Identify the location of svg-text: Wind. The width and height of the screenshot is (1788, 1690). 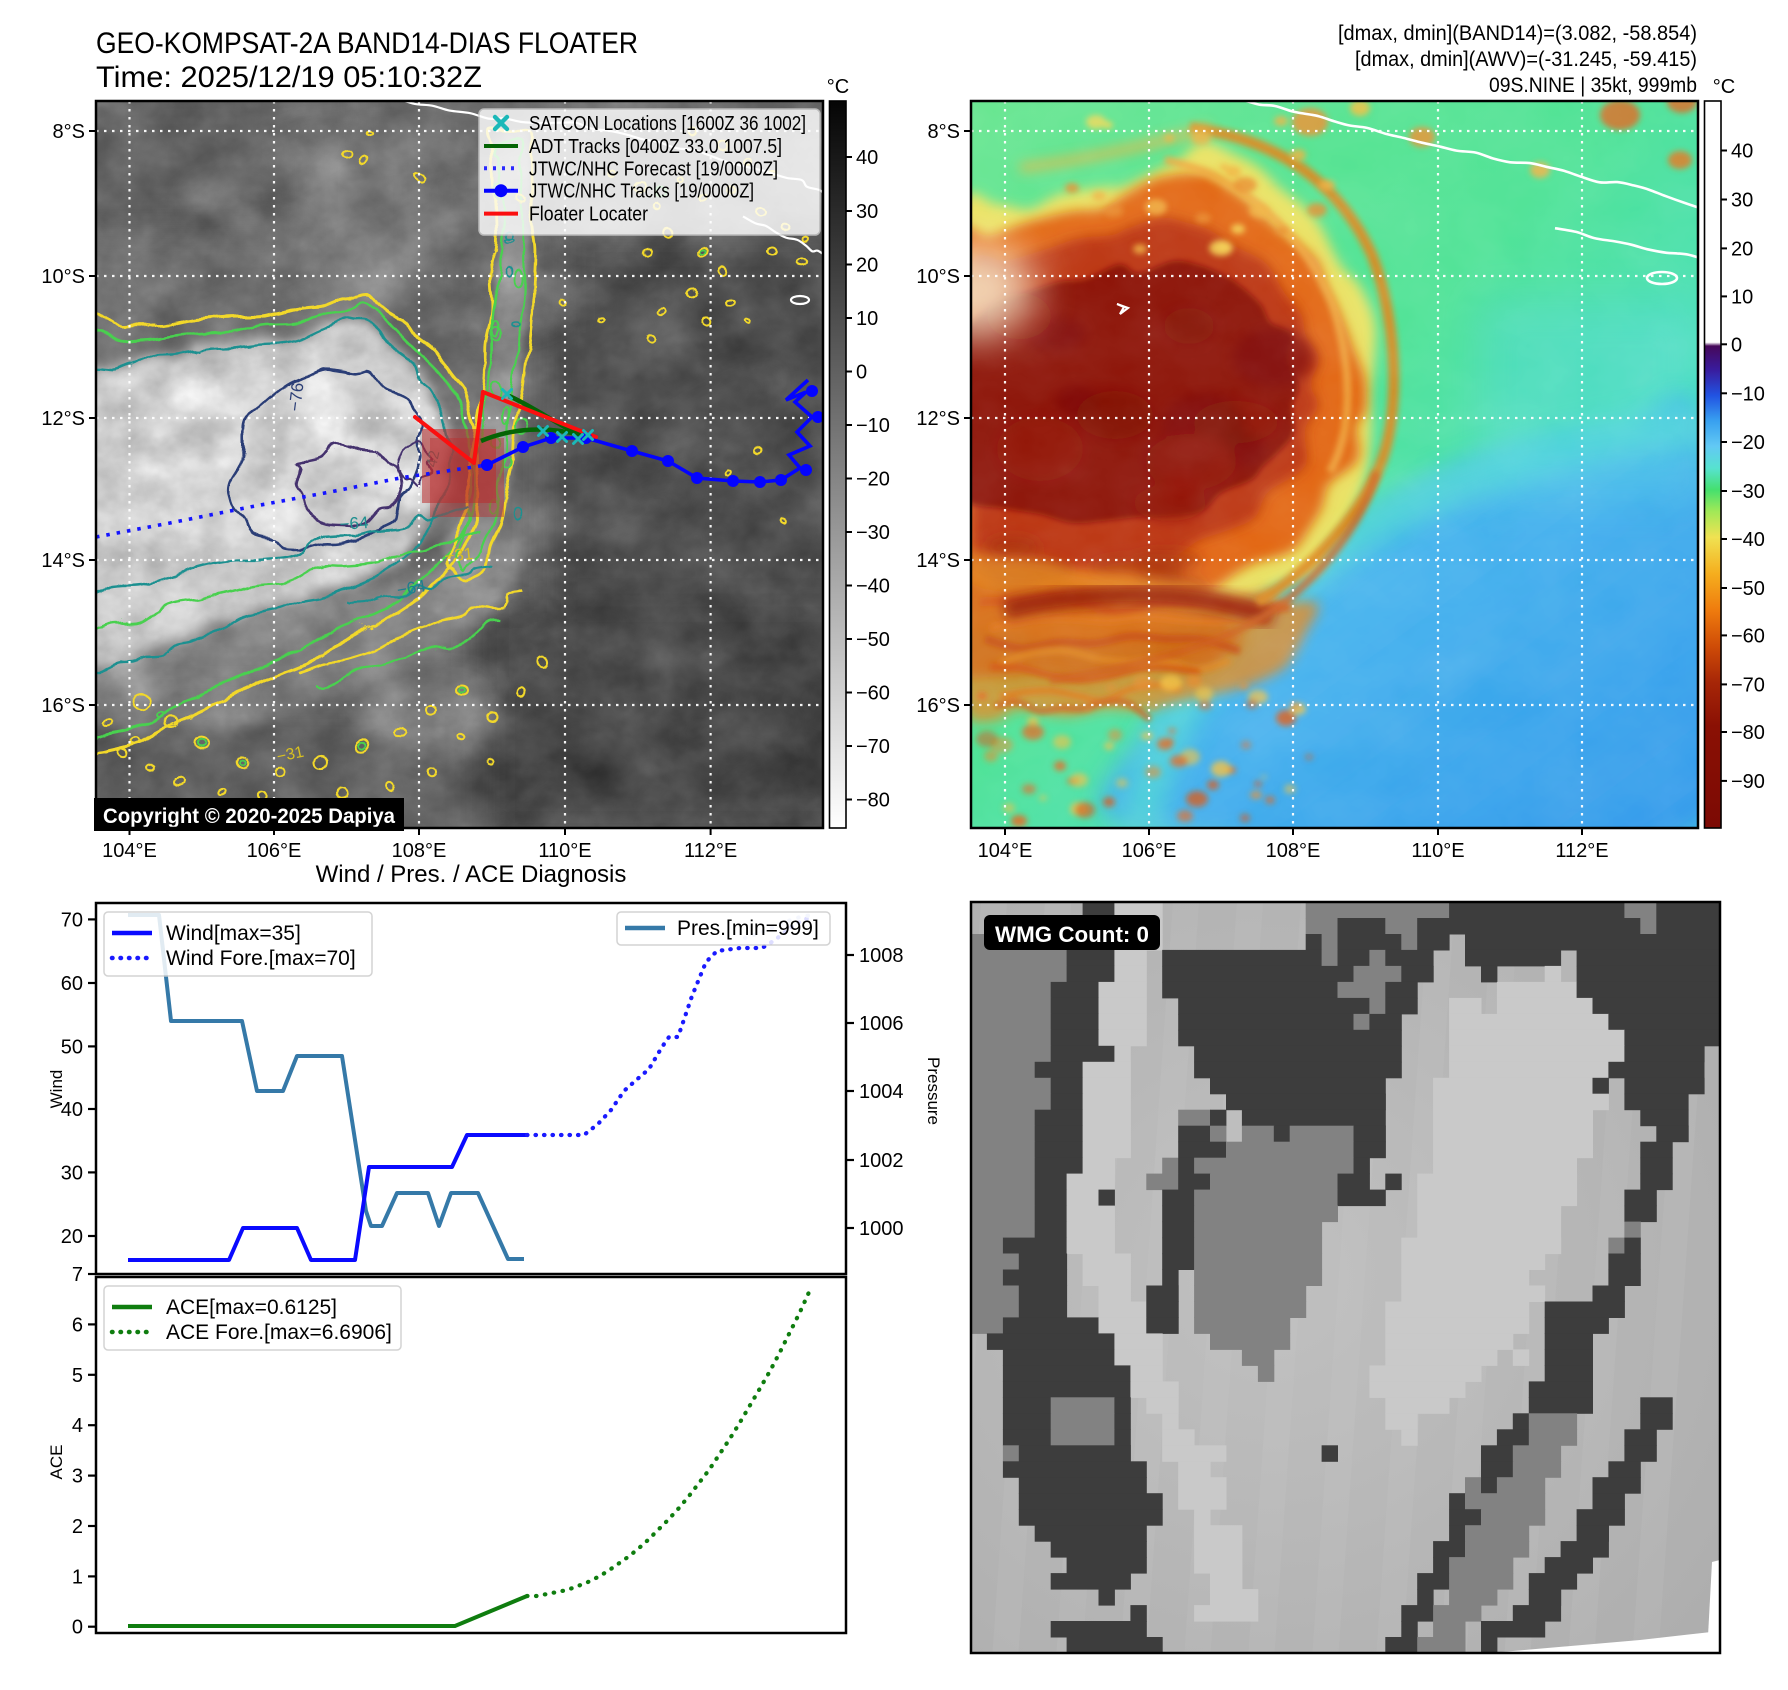
(56, 1089).